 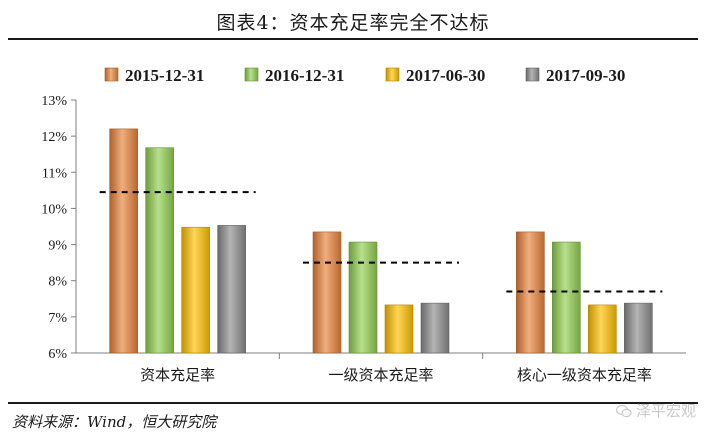 I want to click on watermark-text: 泽平宏观, so click(x=665, y=411).